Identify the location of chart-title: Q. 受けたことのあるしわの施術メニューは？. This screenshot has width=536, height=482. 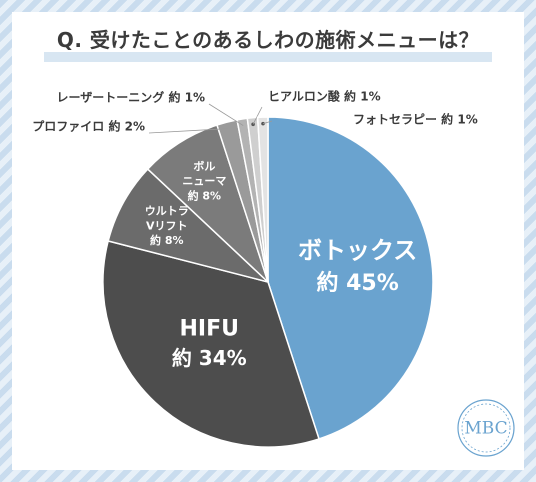
(268, 40).